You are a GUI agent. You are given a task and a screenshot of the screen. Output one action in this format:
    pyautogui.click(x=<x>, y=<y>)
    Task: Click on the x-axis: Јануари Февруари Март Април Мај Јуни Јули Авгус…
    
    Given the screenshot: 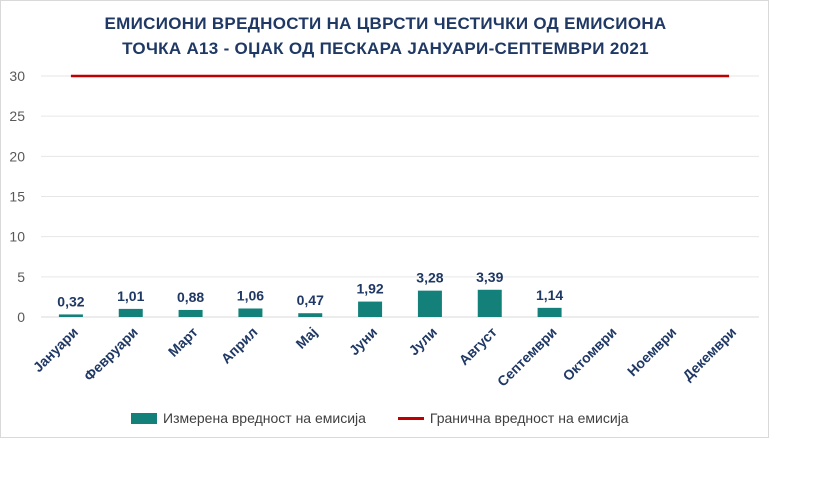 What is the action you would take?
    pyautogui.click(x=384, y=357)
    